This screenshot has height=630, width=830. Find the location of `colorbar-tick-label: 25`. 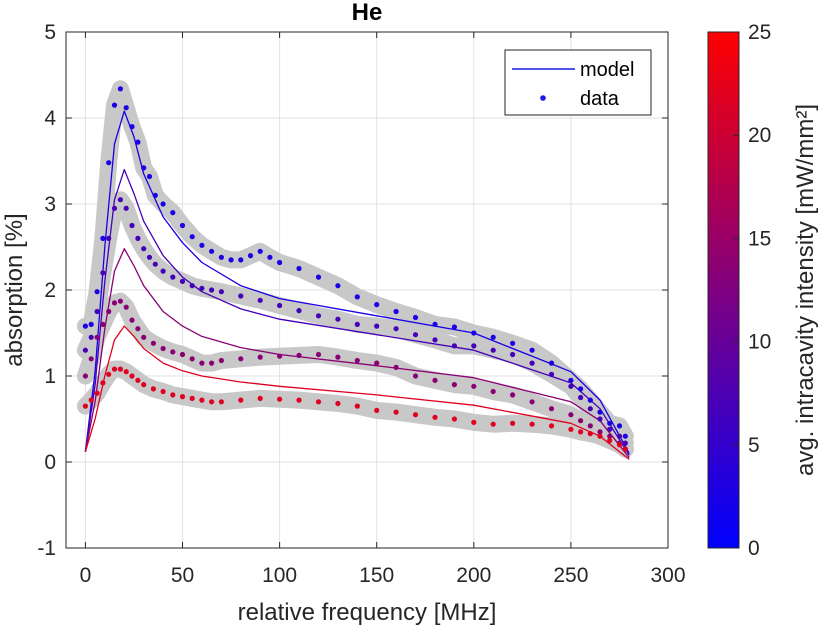

colorbar-tick-label: 25 is located at coordinates (759, 32).